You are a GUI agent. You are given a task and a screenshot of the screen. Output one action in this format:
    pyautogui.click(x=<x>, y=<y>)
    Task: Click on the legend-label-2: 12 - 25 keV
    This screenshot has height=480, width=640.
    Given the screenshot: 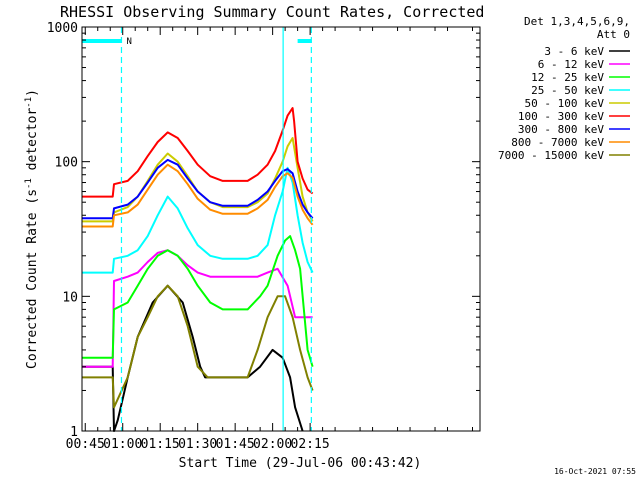 What is the action you would take?
    pyautogui.click(x=567, y=77)
    